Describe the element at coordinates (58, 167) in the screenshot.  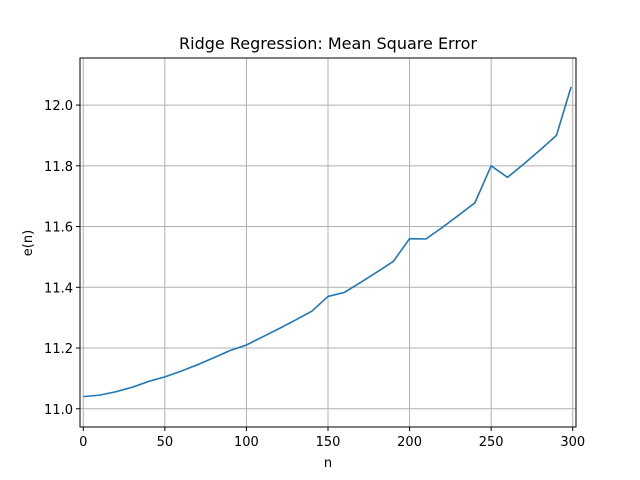
I see `y-tick-label: 11.8` at that location.